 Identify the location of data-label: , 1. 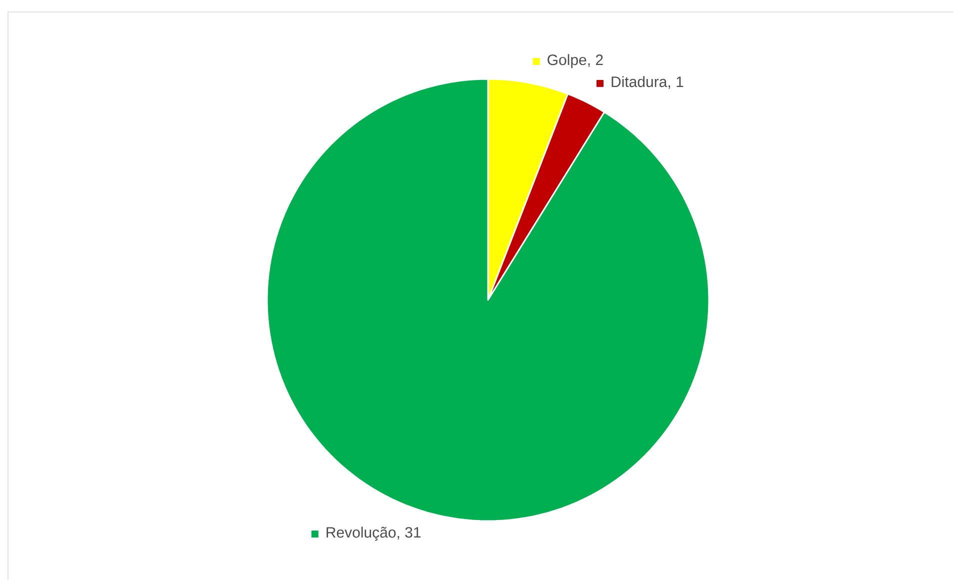
(676, 82).